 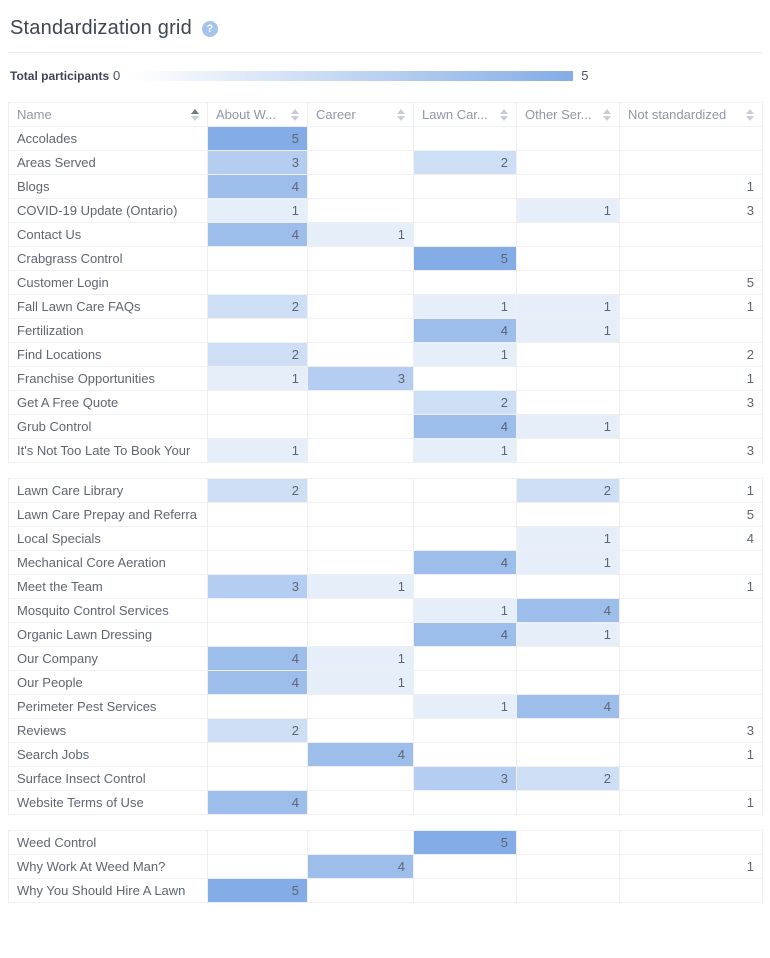 I want to click on table-row: Our People 4 1, so click(x=385, y=682).